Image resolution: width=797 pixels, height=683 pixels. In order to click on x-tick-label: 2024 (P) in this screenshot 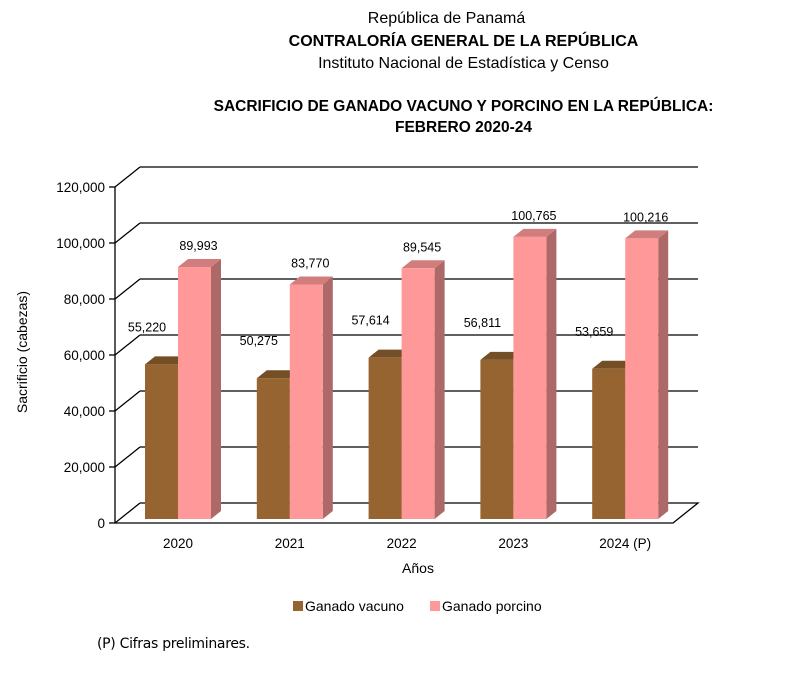, I will do `click(625, 543)`.